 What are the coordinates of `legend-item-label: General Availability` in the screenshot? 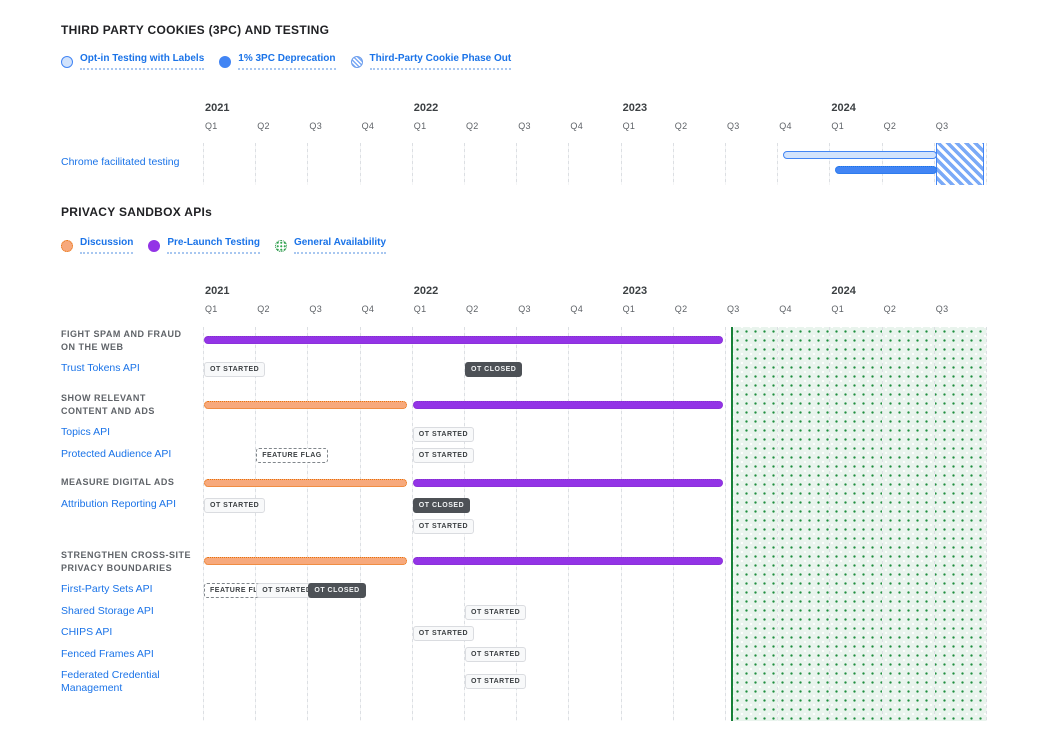 It's located at (340, 245).